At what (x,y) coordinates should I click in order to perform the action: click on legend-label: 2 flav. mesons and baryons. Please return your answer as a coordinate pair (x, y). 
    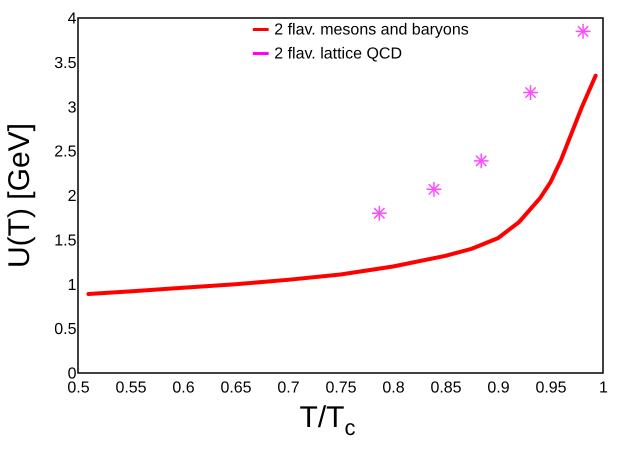
    Looking at the image, I should click on (371, 30).